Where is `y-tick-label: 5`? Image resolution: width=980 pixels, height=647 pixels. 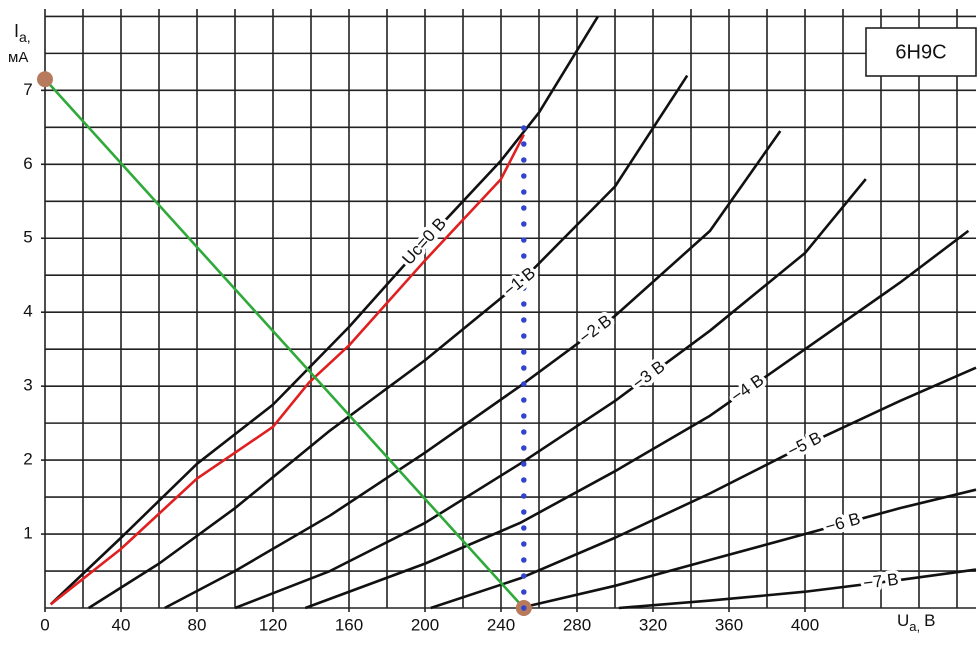 y-tick-label: 5 is located at coordinates (27, 237).